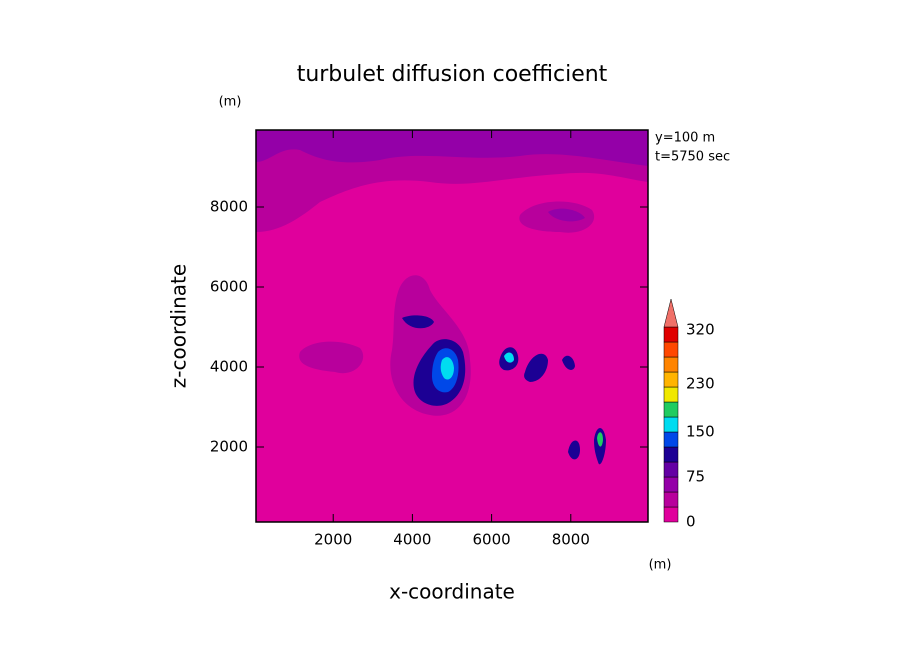  What do you see at coordinates (333, 540) in the screenshot?
I see `x-tick-label: 2000` at bounding box center [333, 540].